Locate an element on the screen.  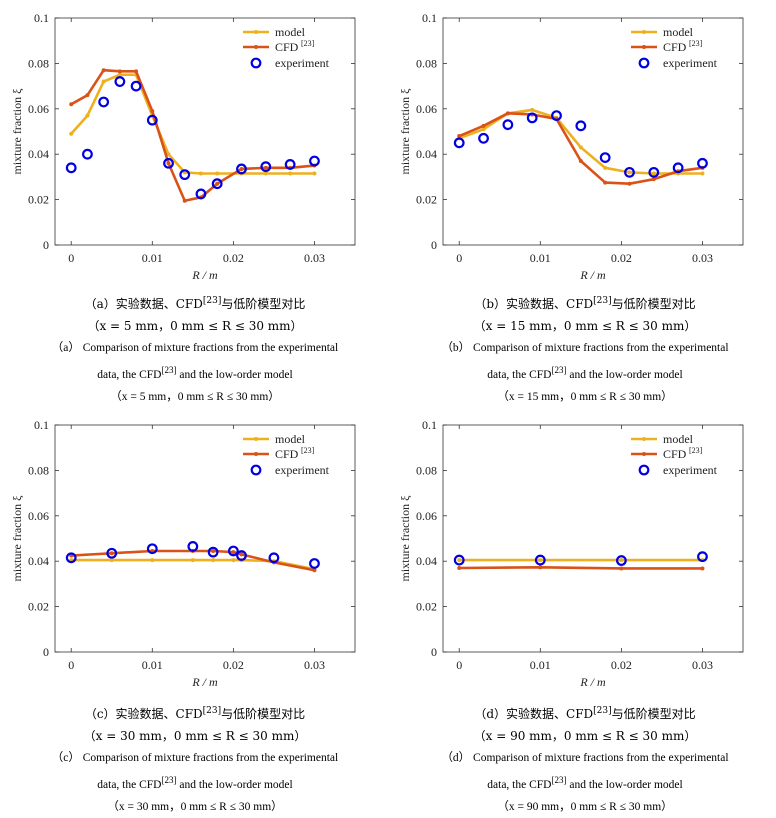
caption-d-zh-params: （x = 90 mm，0 mm ≤ R ≤ 30 mm） is located at coordinates (585, 736).